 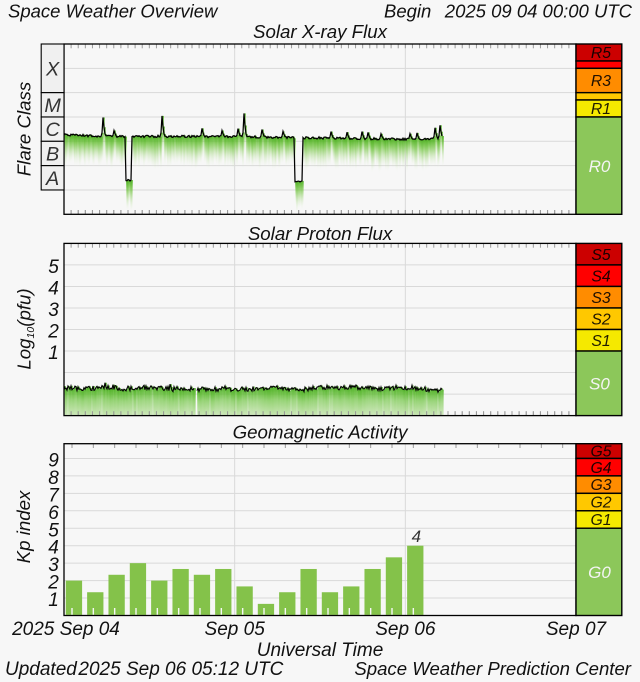 I want to click on svg-text: R0, so click(x=600, y=166).